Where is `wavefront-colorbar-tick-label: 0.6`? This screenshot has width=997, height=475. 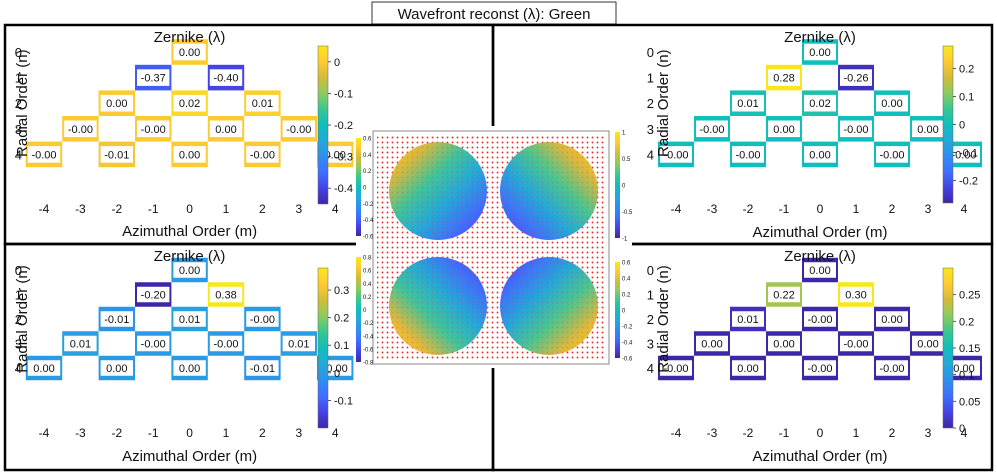 wavefront-colorbar-tick-label: 0.6 is located at coordinates (367, 140).